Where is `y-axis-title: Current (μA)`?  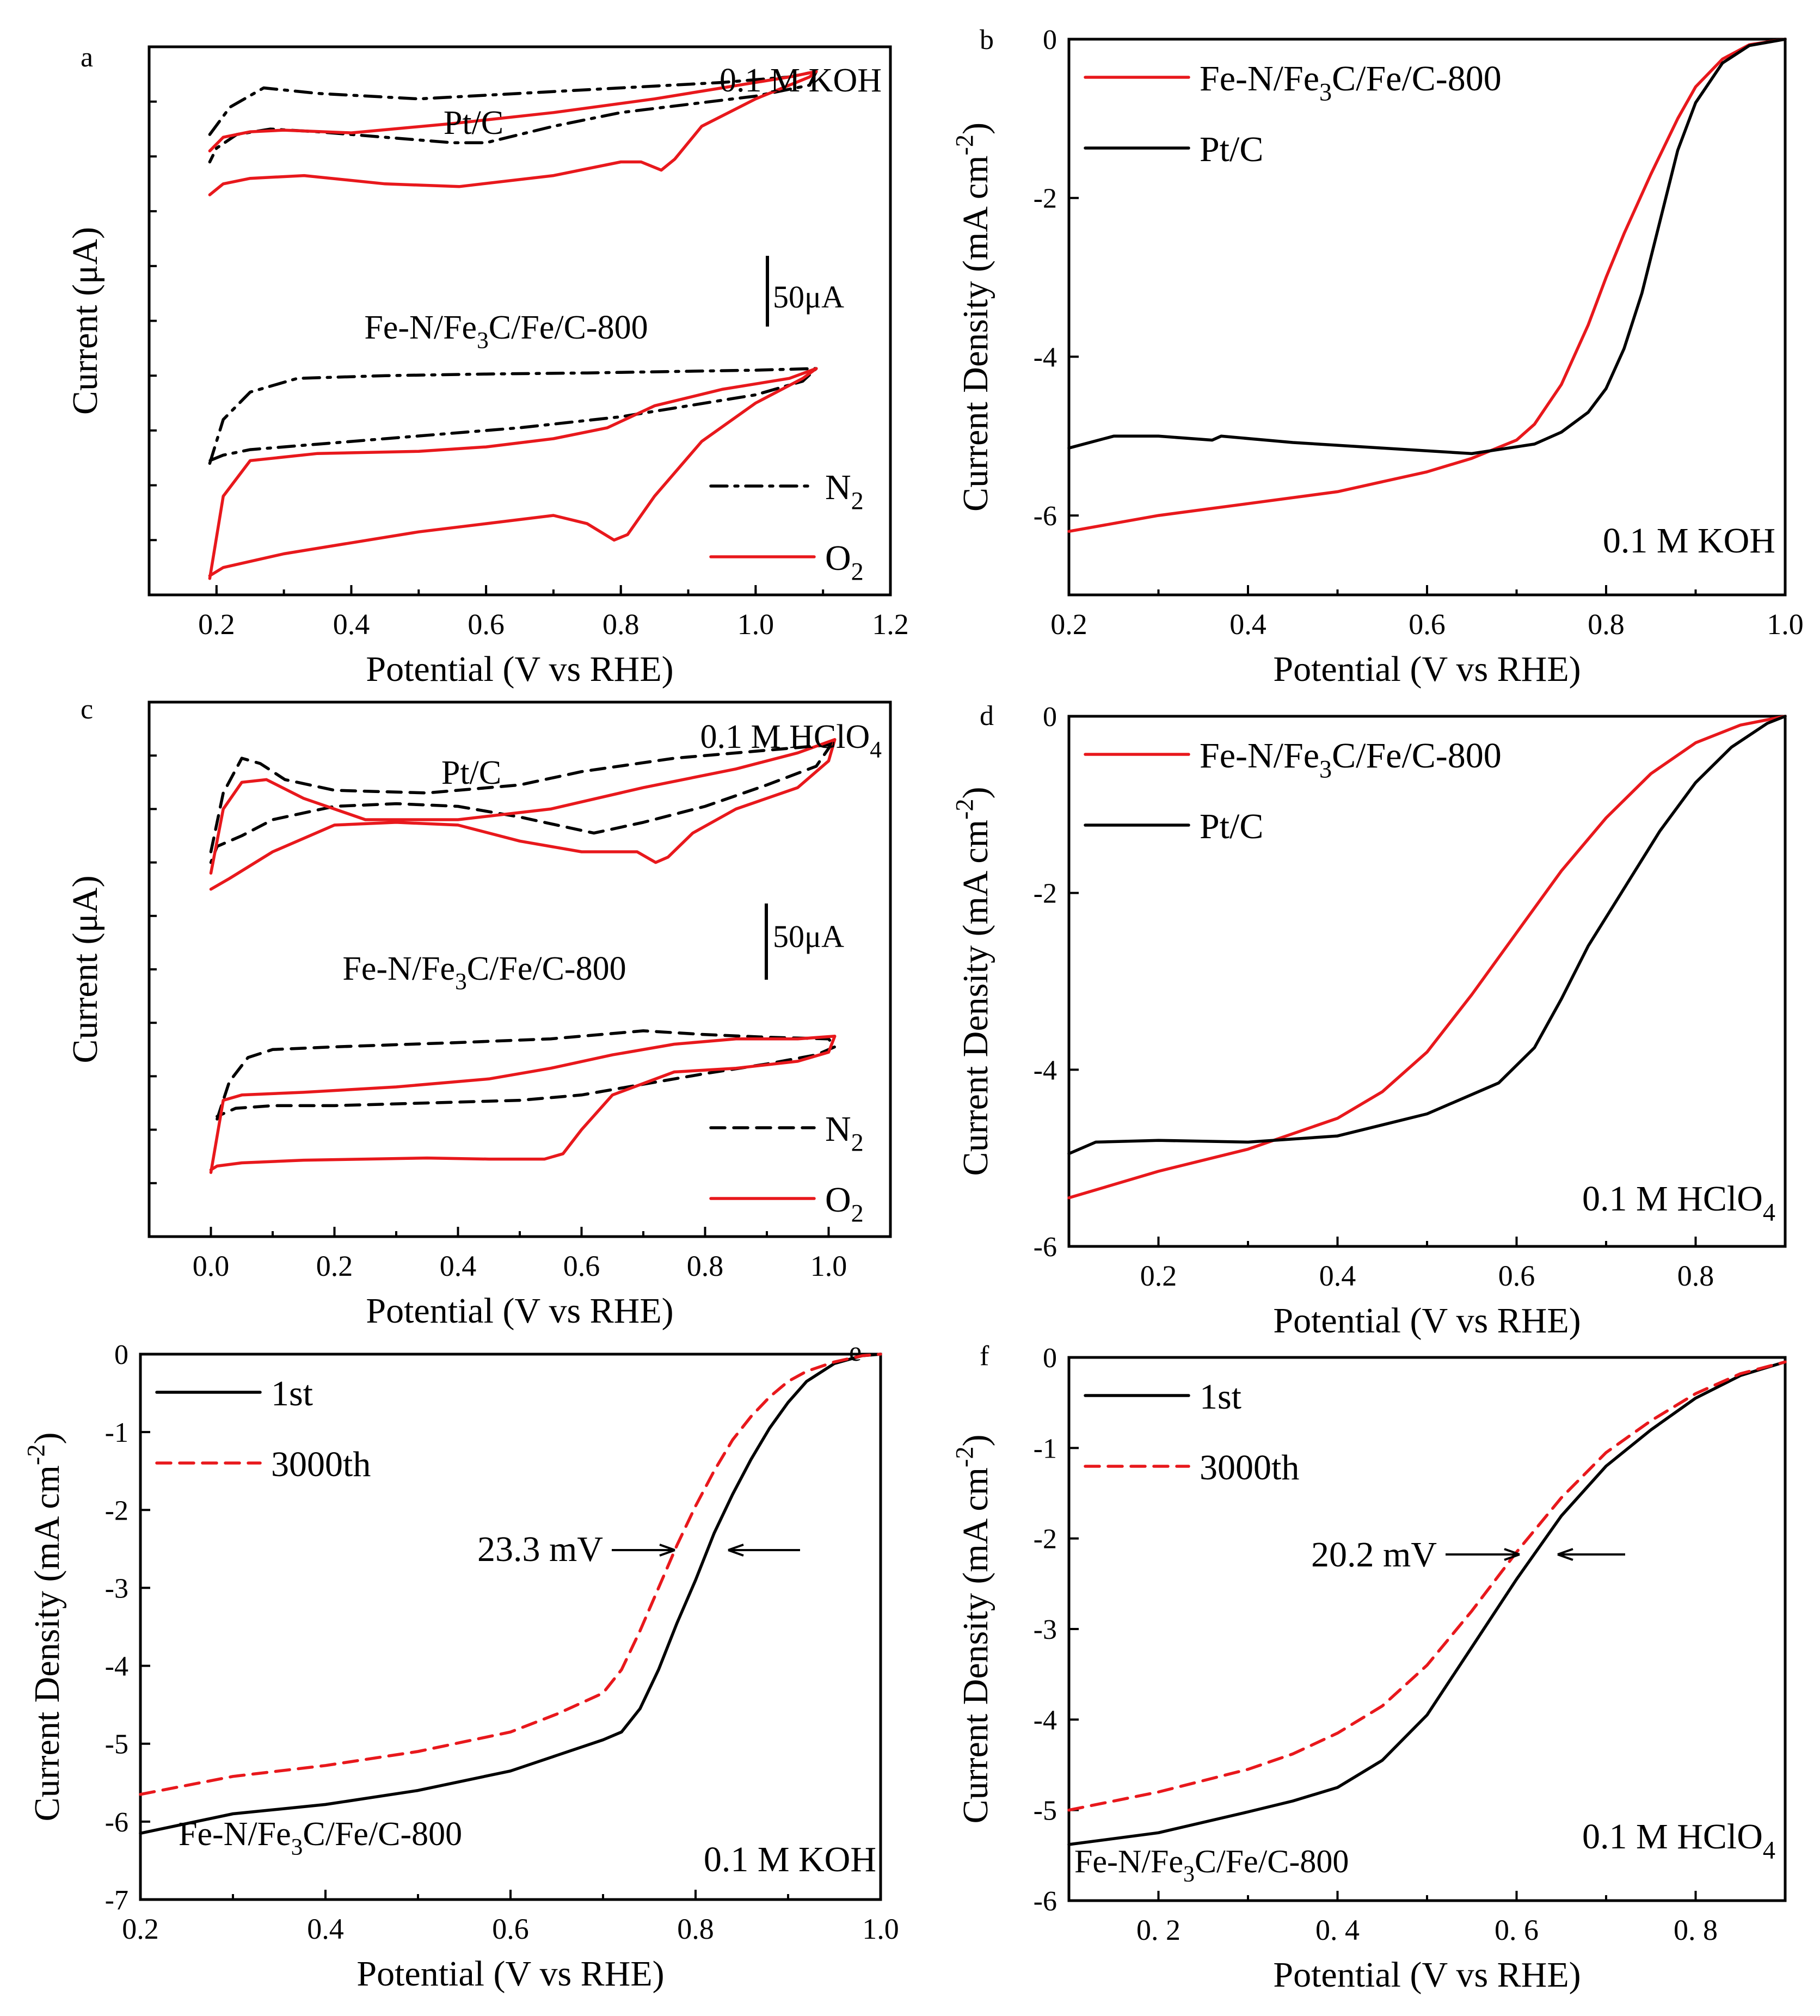 y-axis-title: Current (μA) is located at coordinates (85, 321).